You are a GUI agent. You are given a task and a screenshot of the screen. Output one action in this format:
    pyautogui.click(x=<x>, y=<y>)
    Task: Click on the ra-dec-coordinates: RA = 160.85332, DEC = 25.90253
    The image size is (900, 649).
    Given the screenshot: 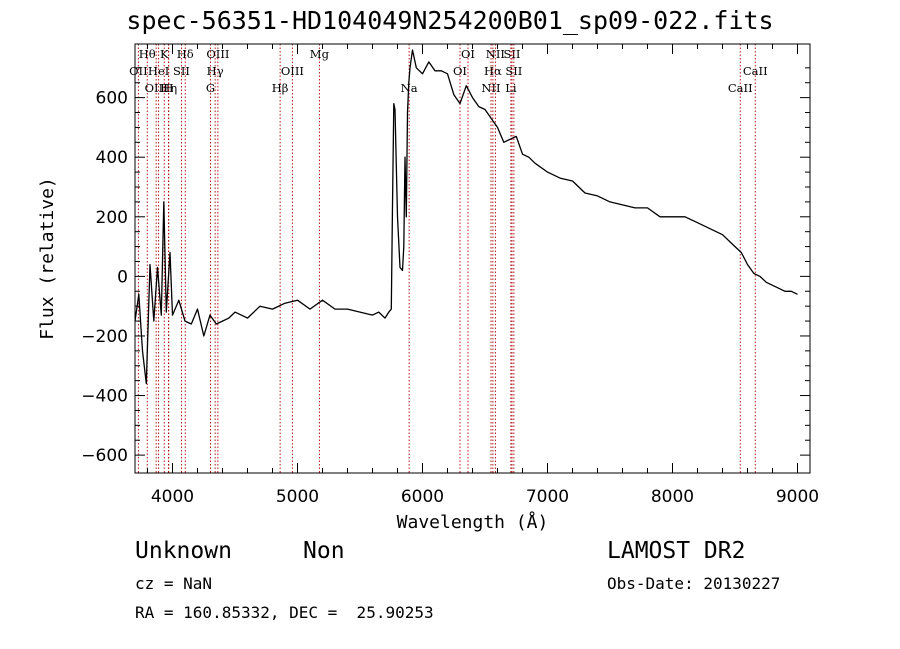 What is the action you would take?
    pyautogui.click(x=284, y=612)
    